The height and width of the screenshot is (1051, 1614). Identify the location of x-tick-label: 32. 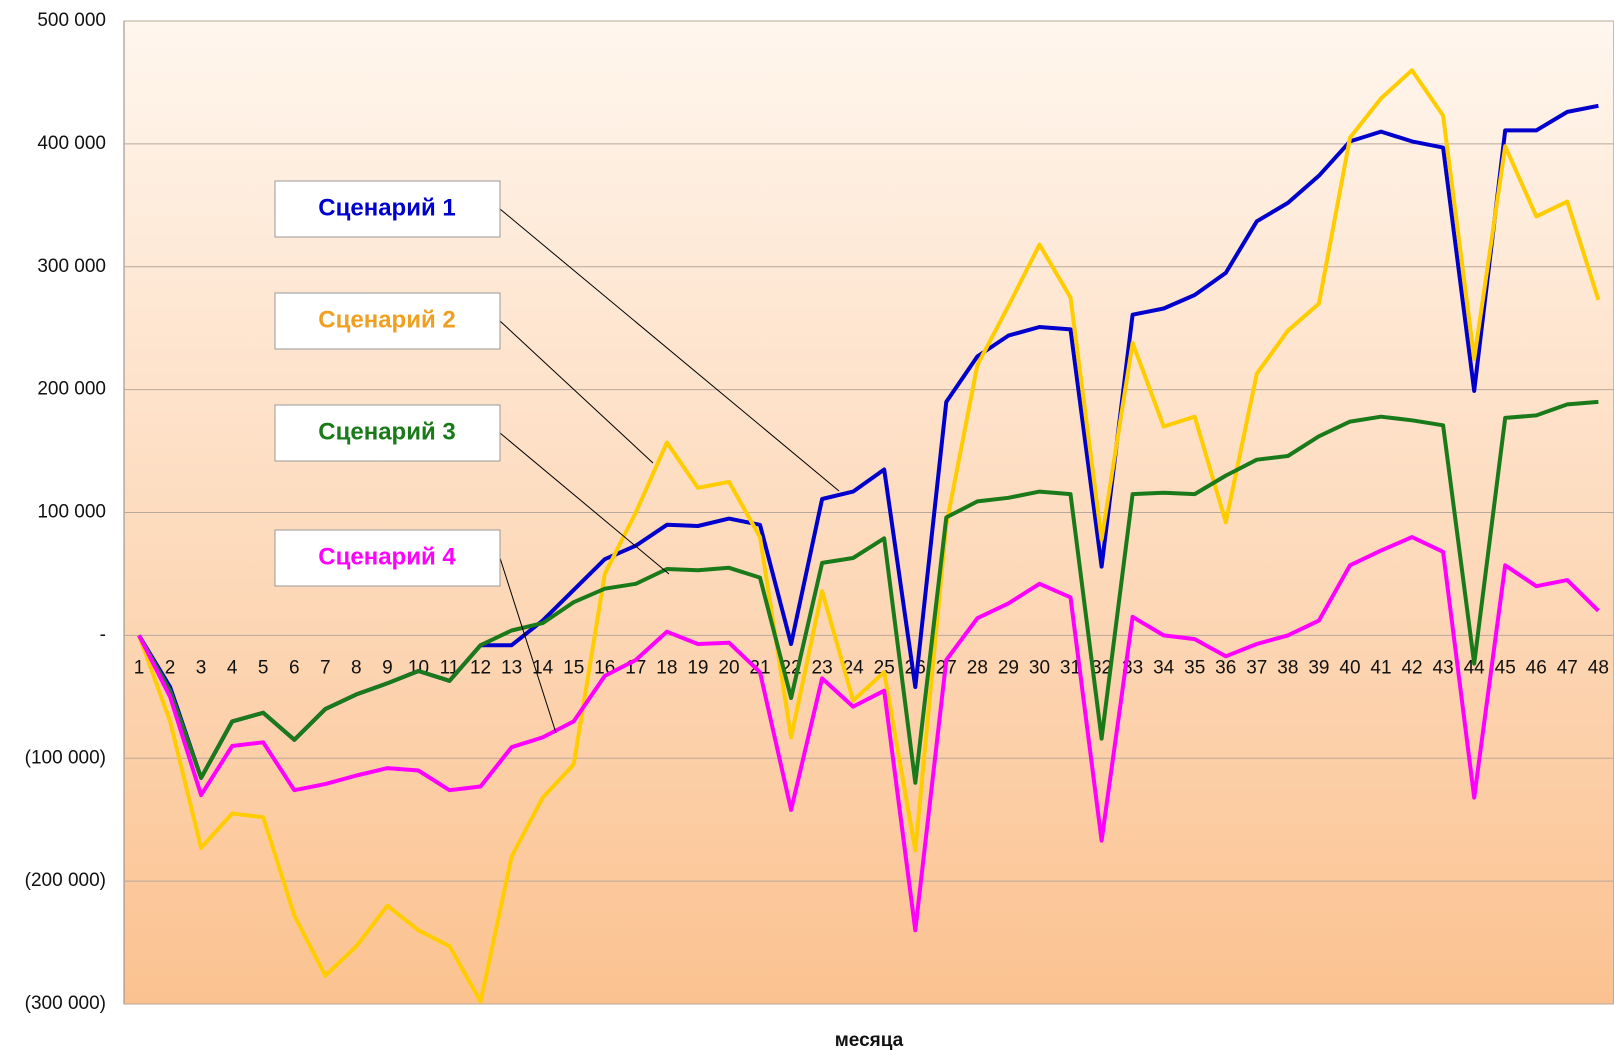
(1101, 667).